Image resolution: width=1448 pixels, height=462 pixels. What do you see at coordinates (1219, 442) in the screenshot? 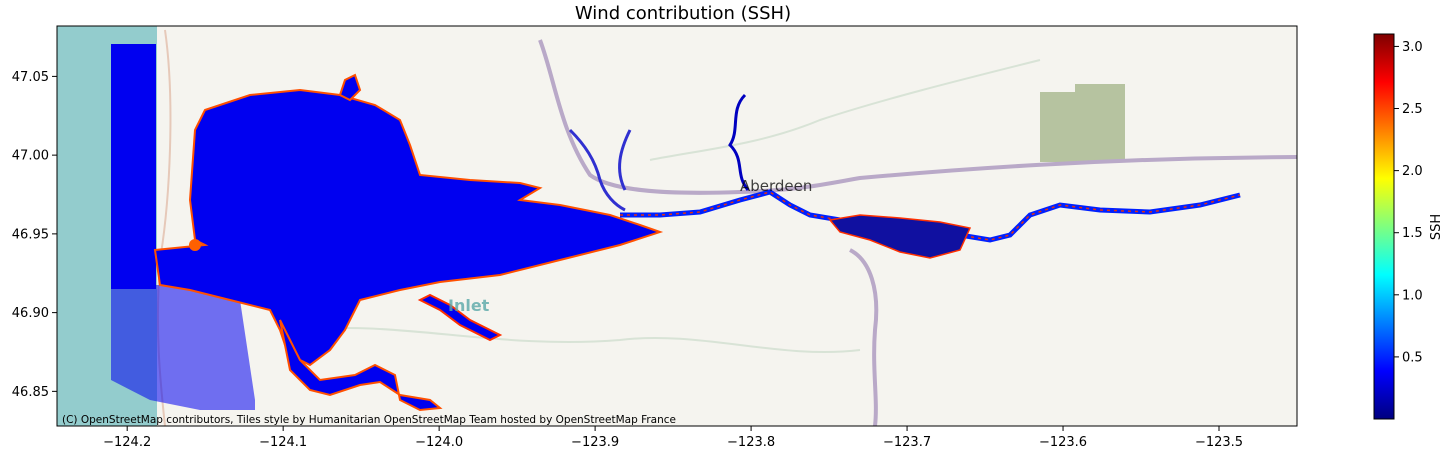
I see `x-tick-label: −123.5` at bounding box center [1219, 442].